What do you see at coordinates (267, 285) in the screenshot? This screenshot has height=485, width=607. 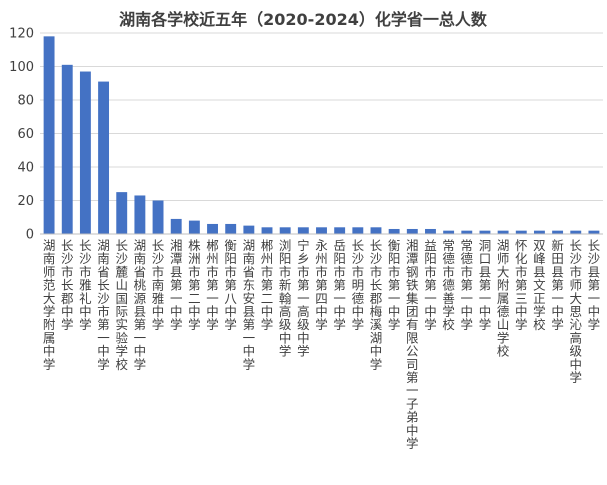 I see `x-tick-label: 郴州市第二中学` at bounding box center [267, 285].